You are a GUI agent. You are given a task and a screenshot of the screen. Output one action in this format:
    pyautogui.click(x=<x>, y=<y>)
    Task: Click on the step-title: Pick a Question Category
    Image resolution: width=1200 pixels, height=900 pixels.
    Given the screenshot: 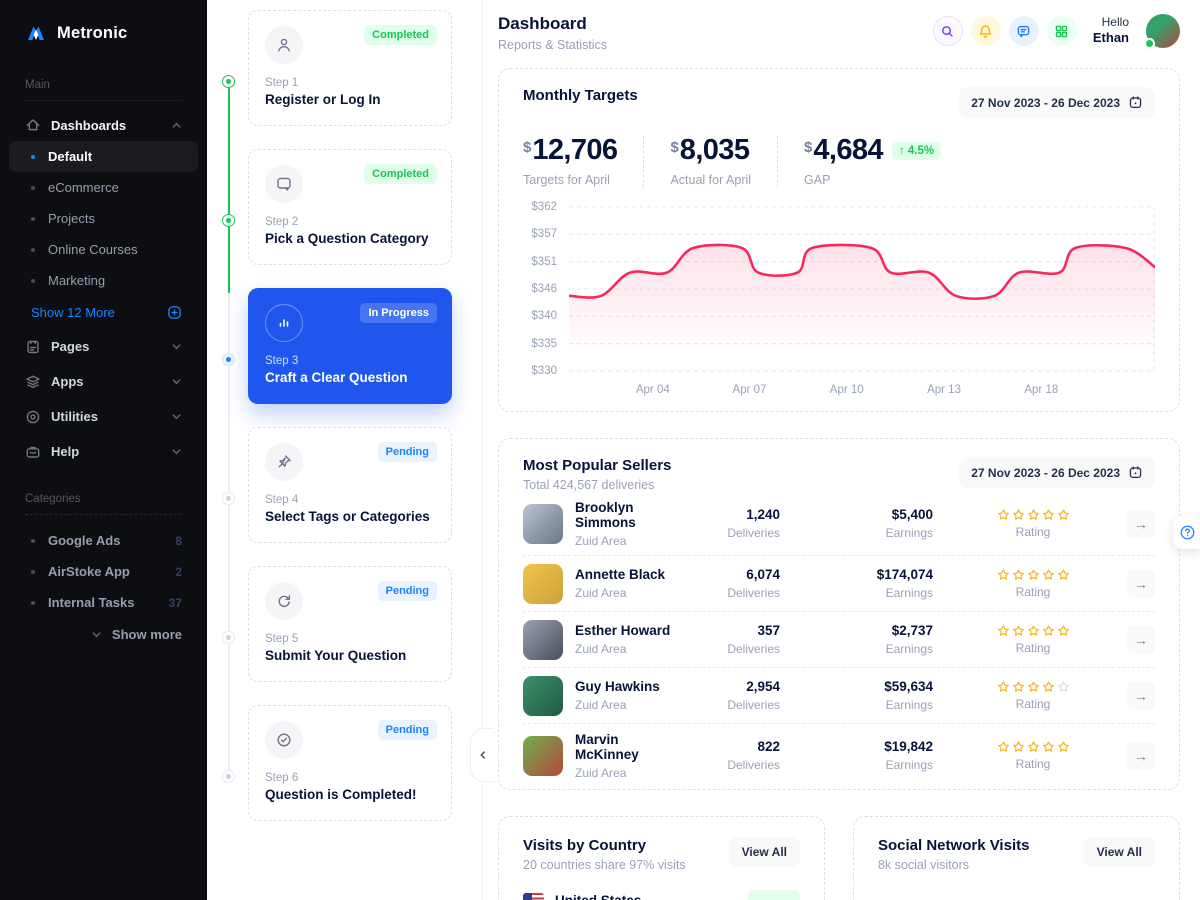 What is the action you would take?
    pyautogui.click(x=347, y=238)
    